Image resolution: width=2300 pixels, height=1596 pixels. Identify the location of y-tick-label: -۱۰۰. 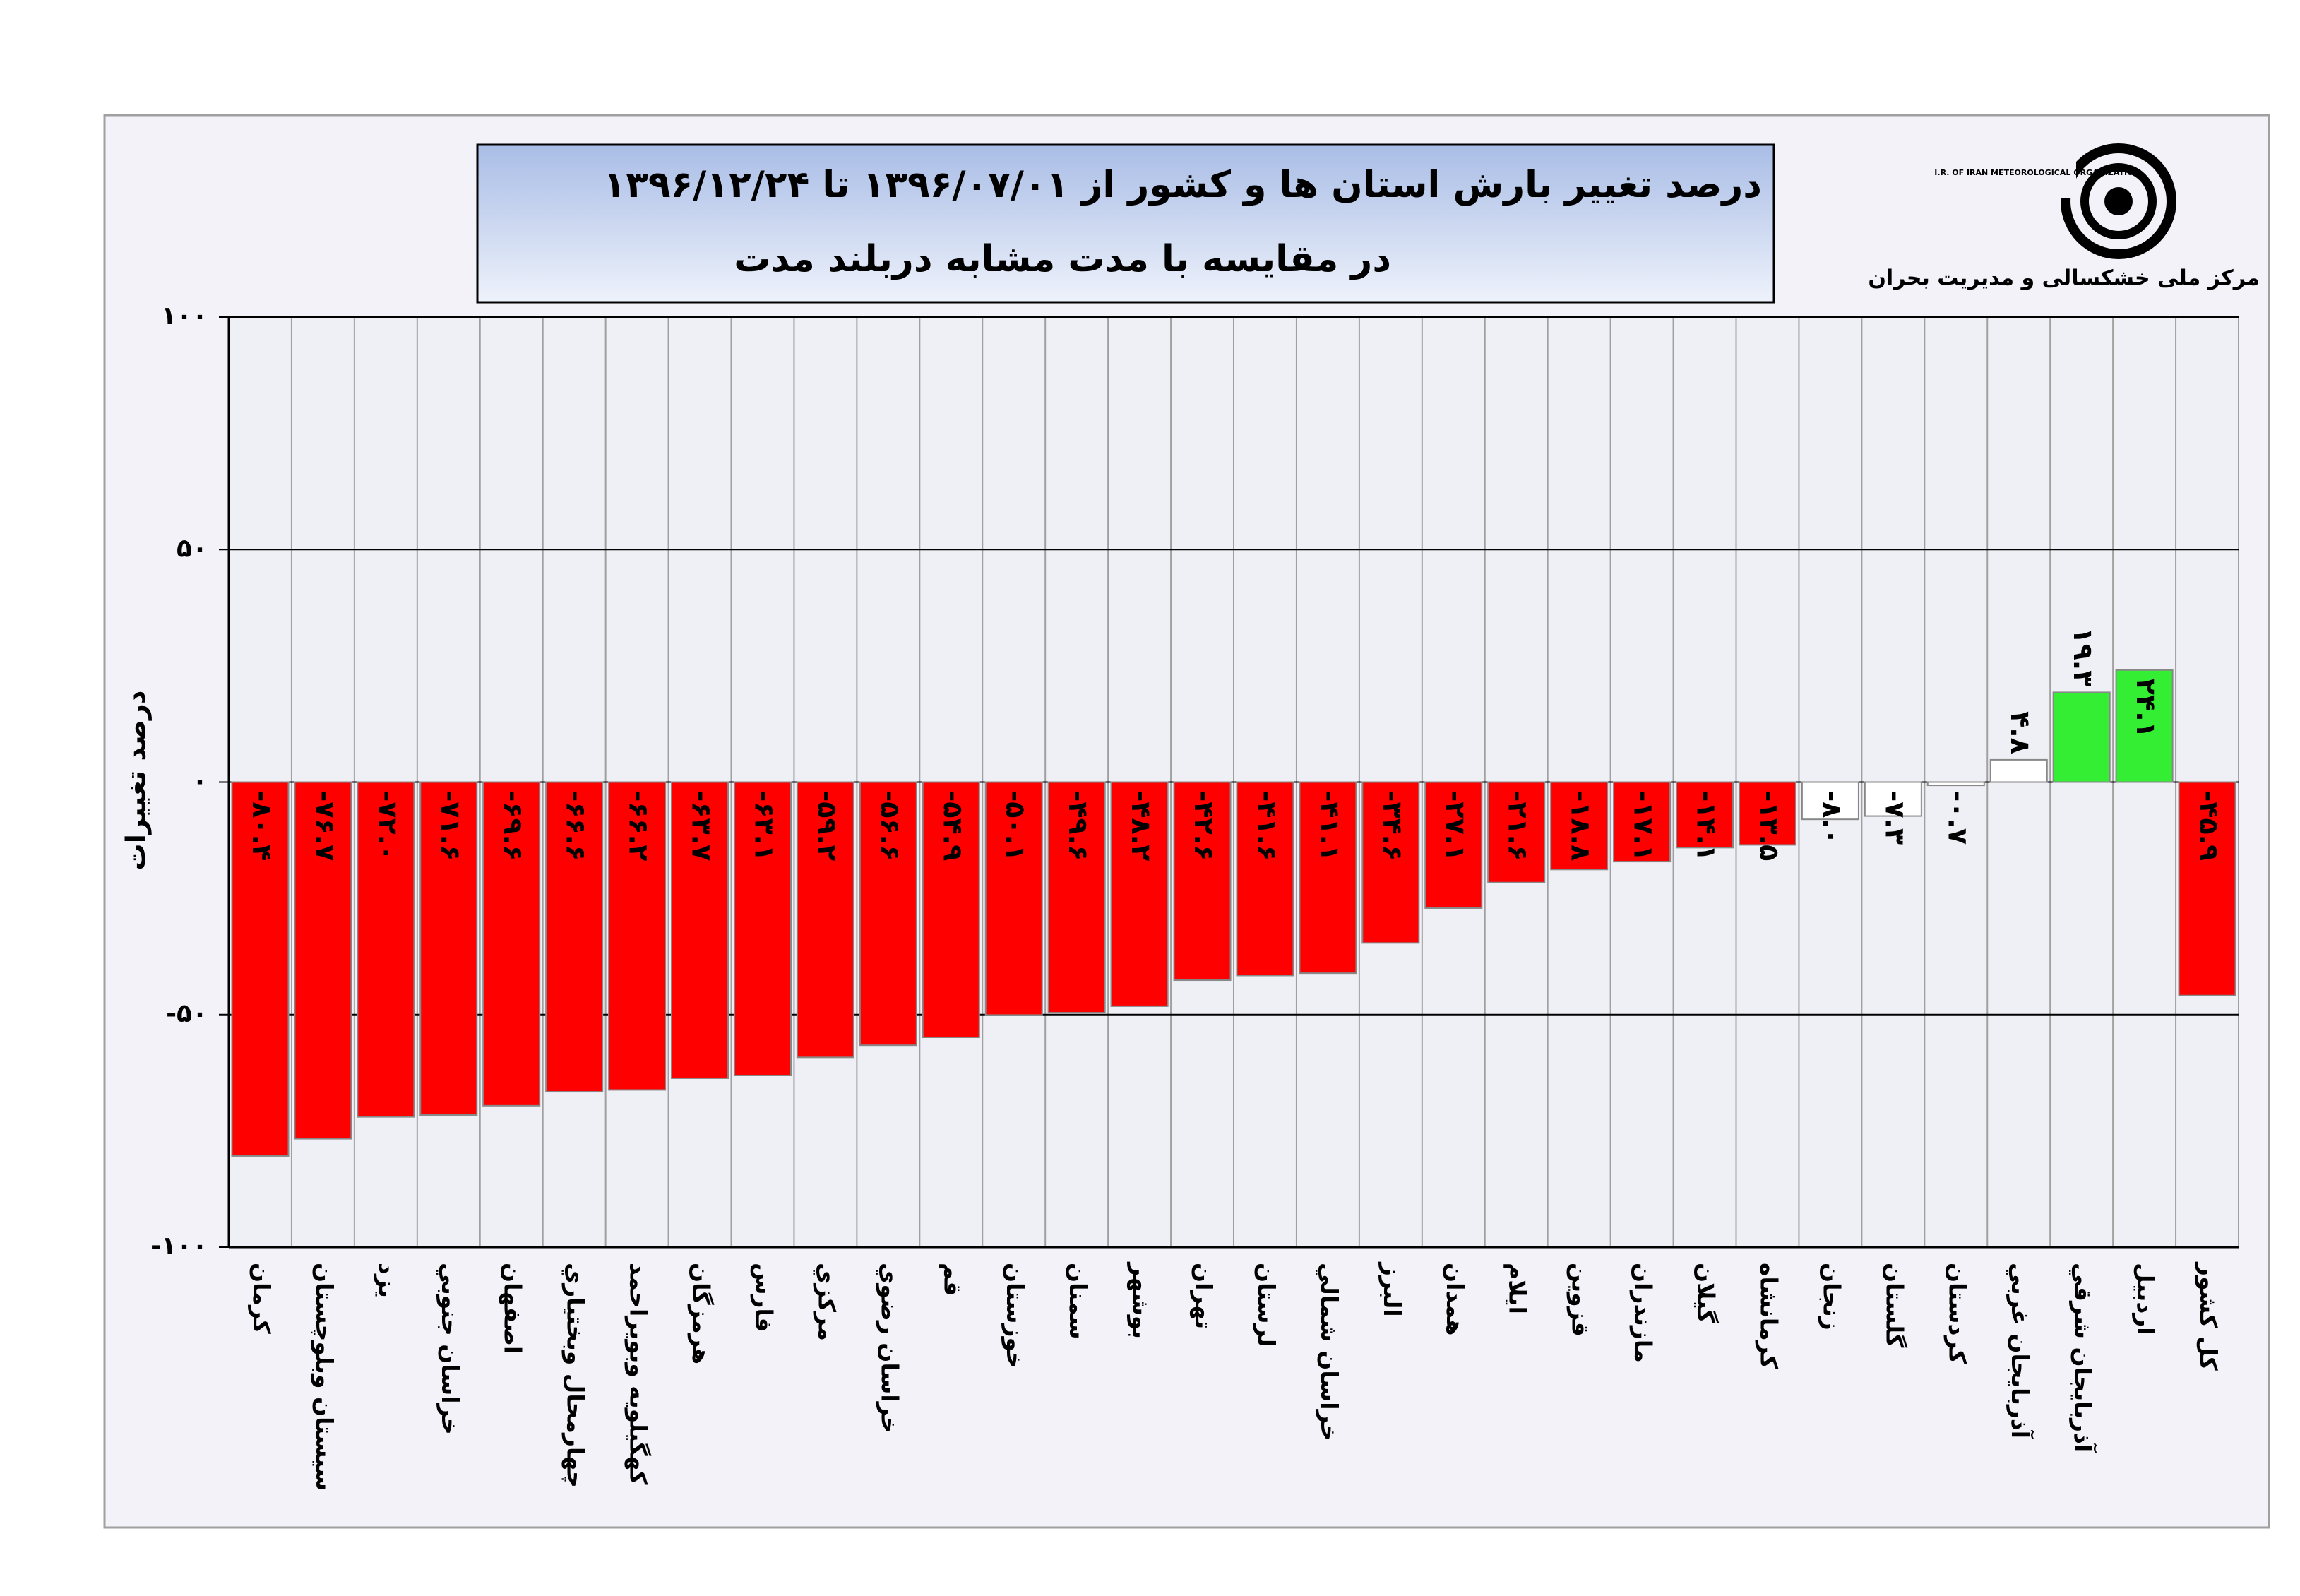
(179, 1246).